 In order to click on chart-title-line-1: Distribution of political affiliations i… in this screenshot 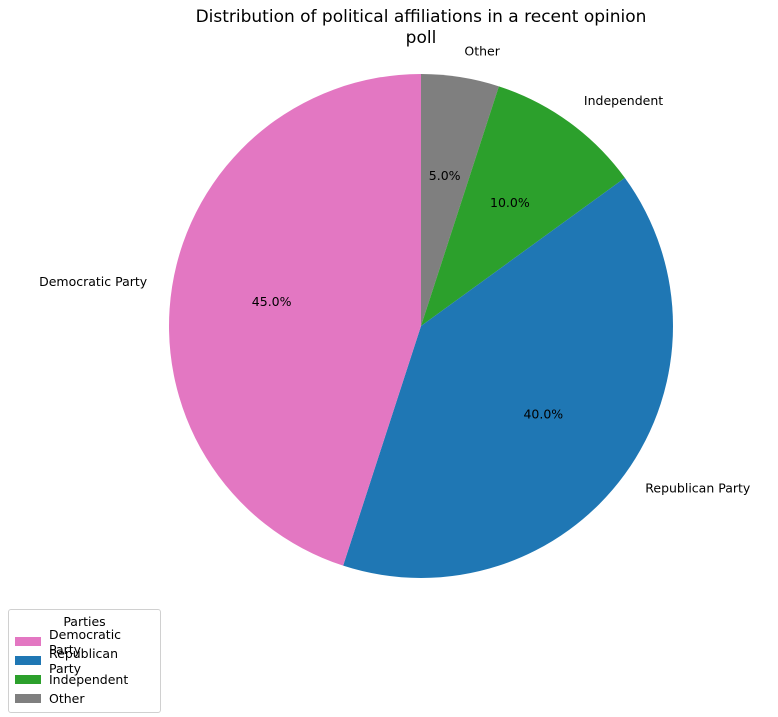, I will do `click(421, 17)`.